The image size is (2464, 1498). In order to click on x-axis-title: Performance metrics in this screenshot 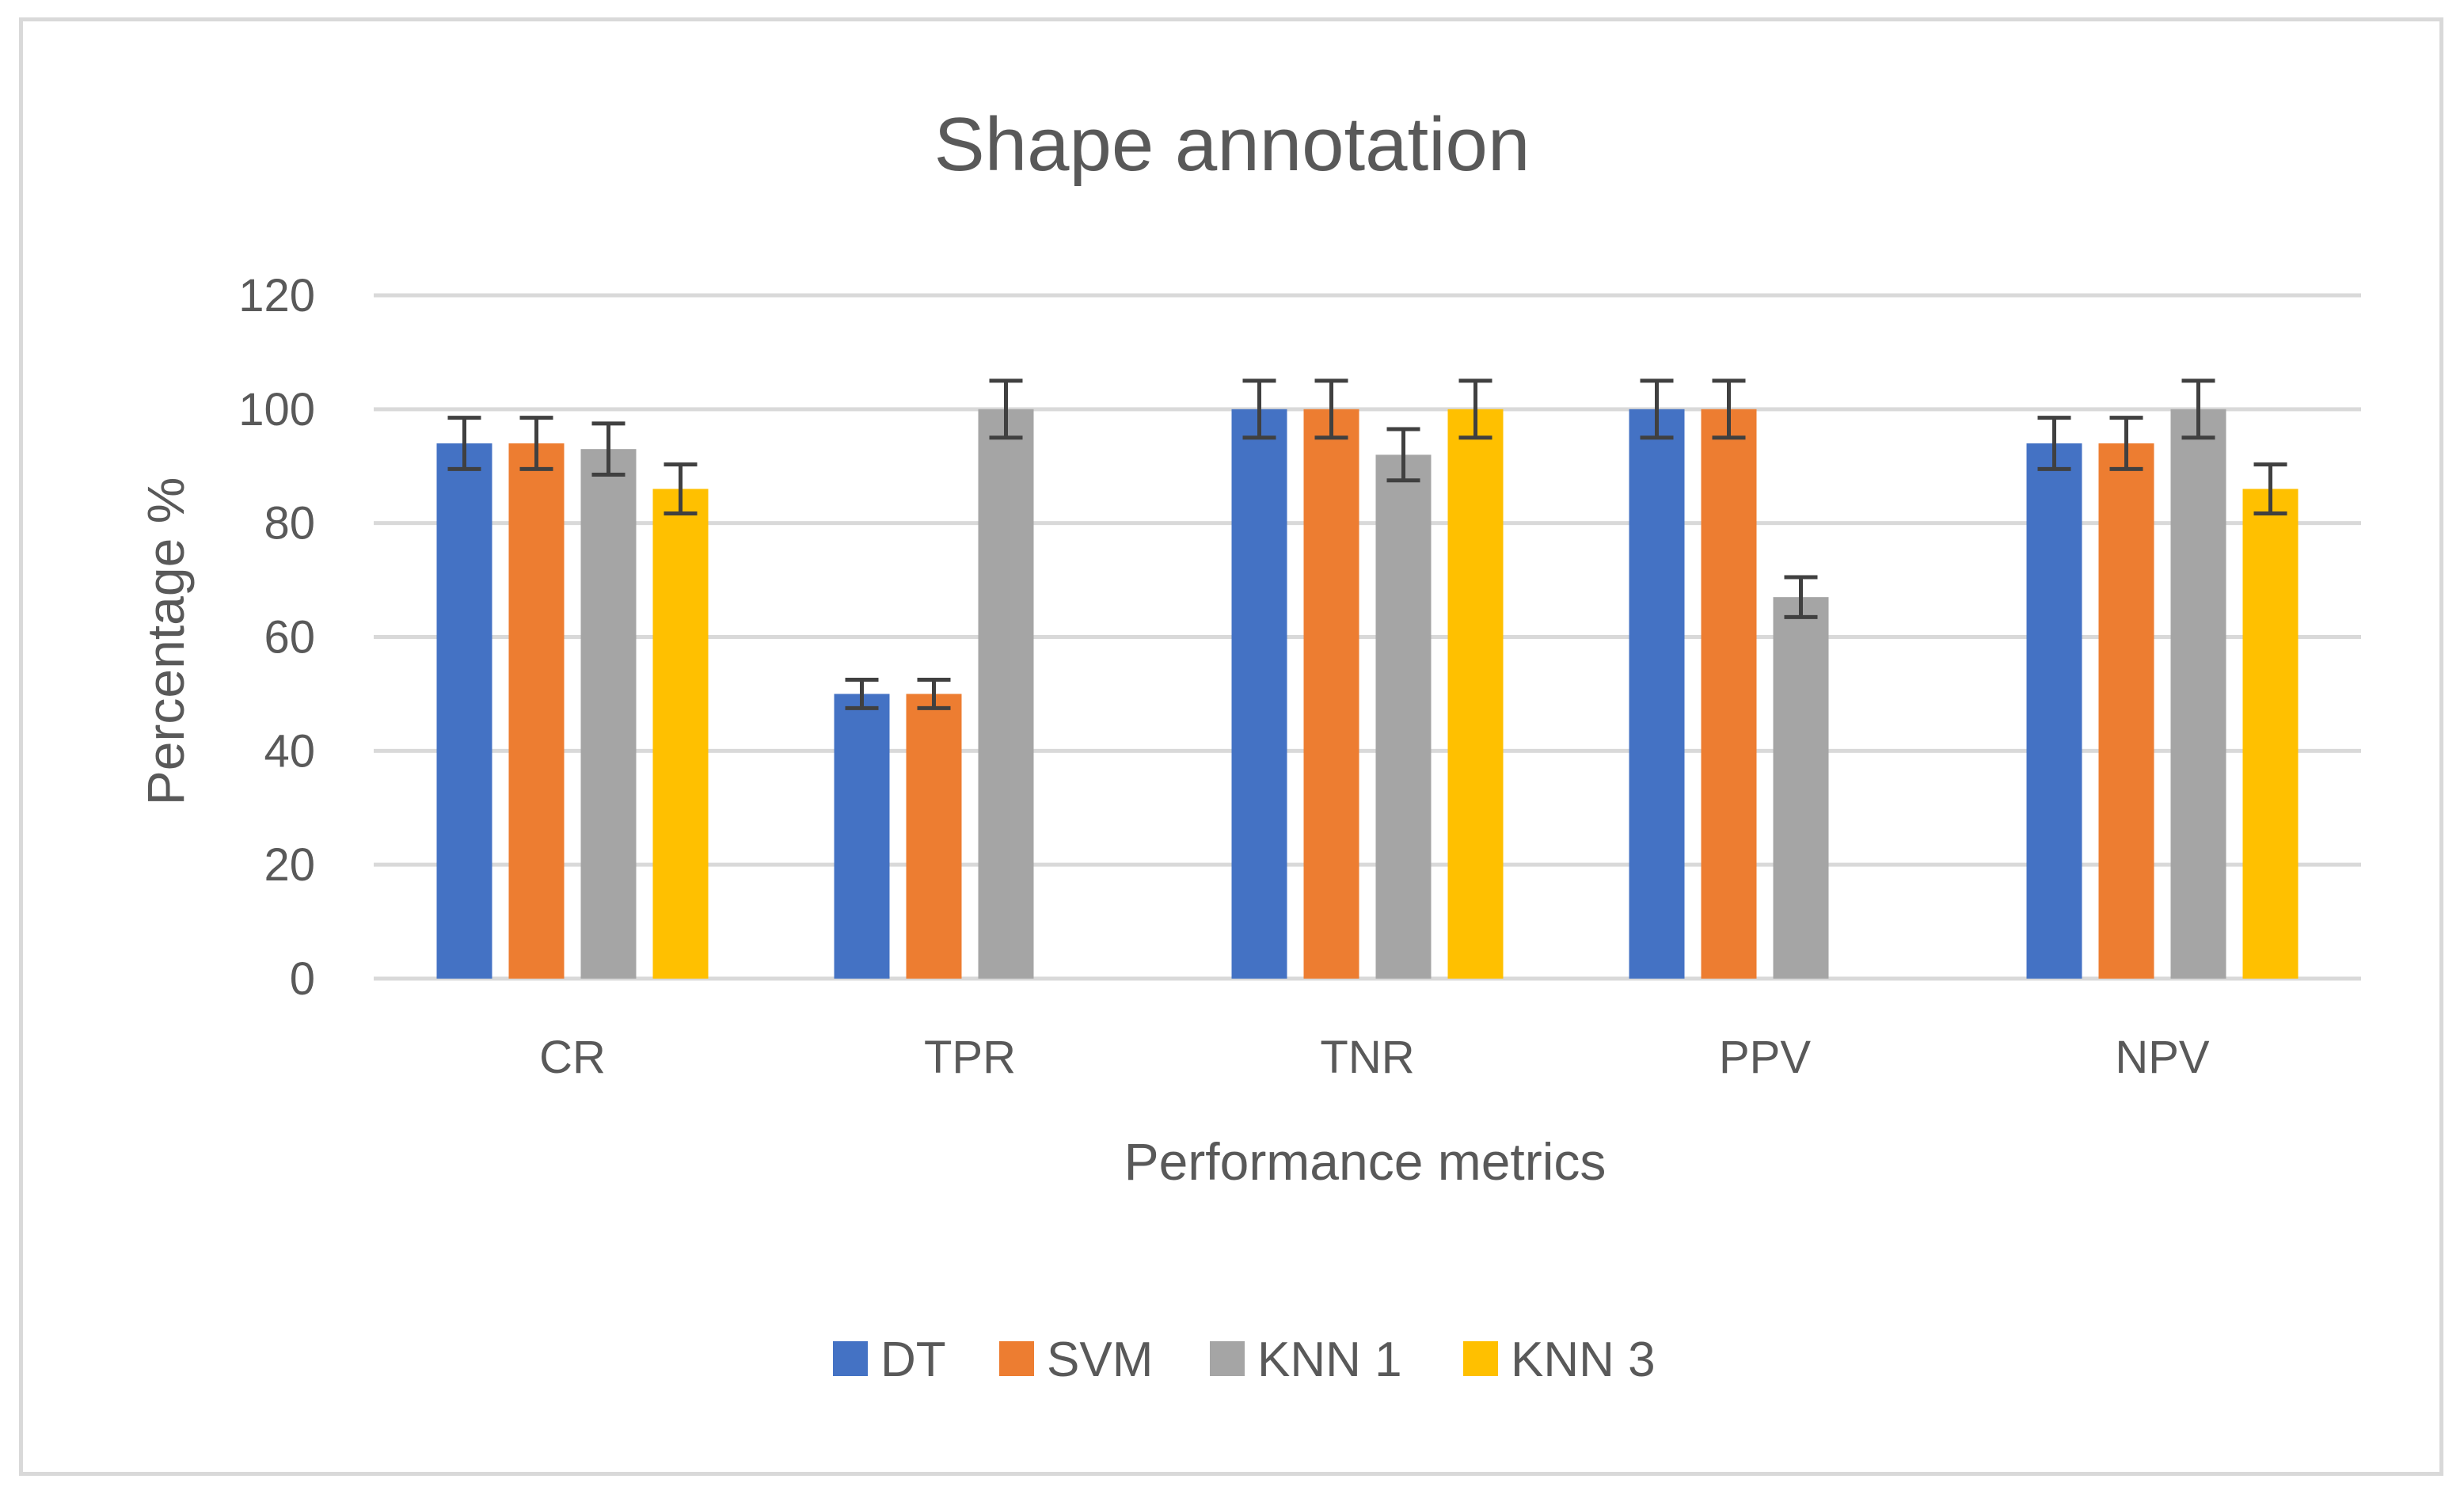, I will do `click(1365, 1161)`.